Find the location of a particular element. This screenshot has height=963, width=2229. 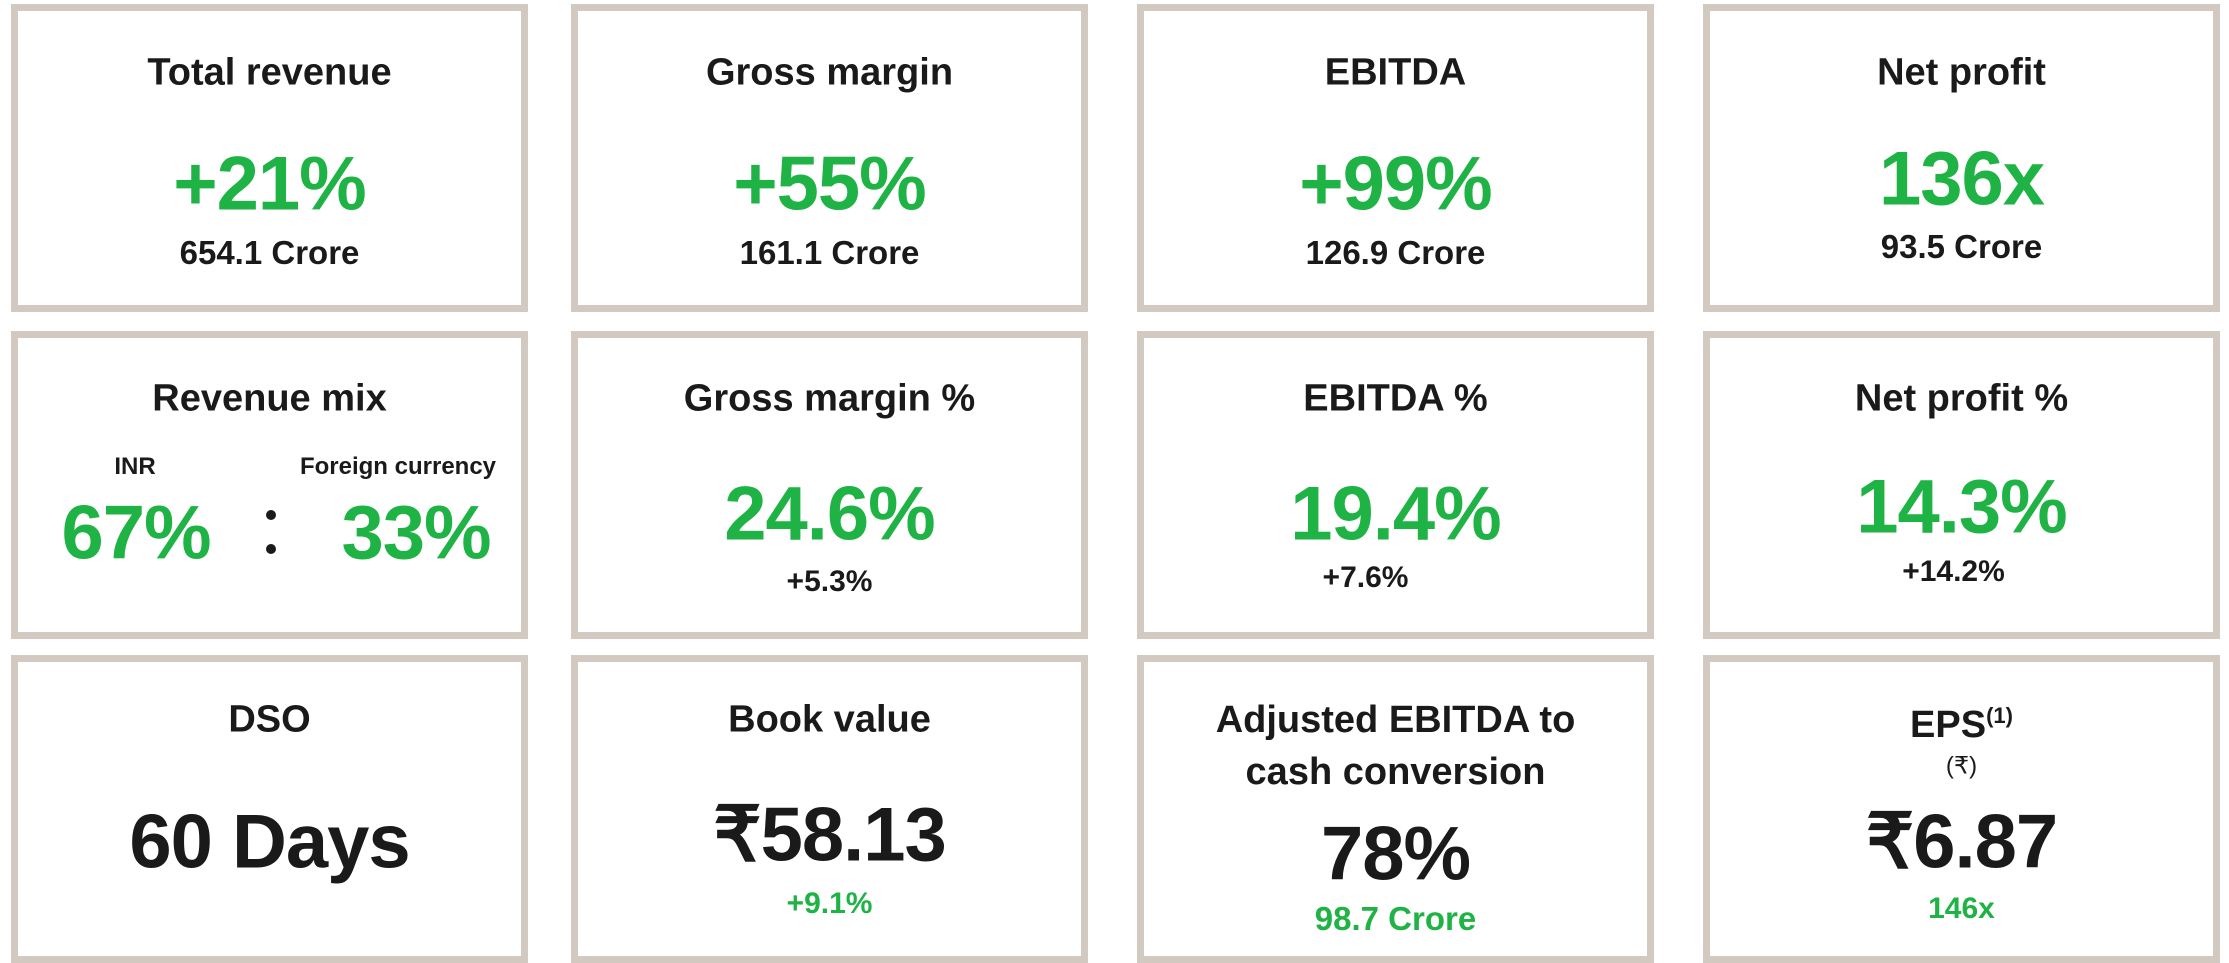

kpi-card: Net profit 136x 93.5 Crore is located at coordinates (1961, 158).